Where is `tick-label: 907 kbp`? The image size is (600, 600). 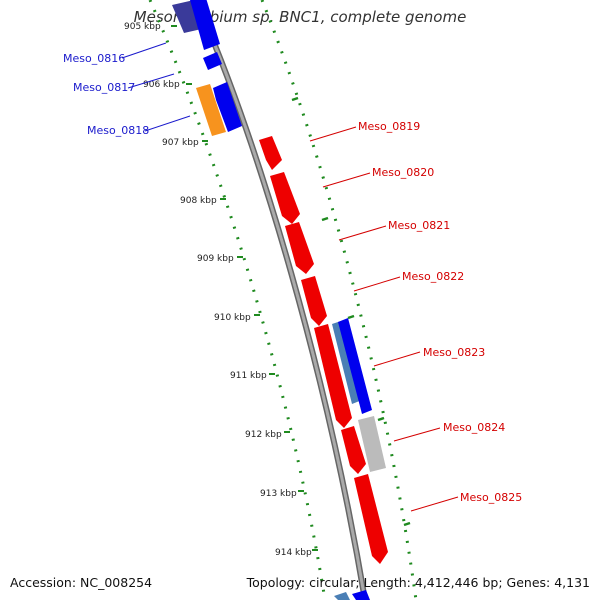 tick-label: 907 kbp is located at coordinates (180, 143).